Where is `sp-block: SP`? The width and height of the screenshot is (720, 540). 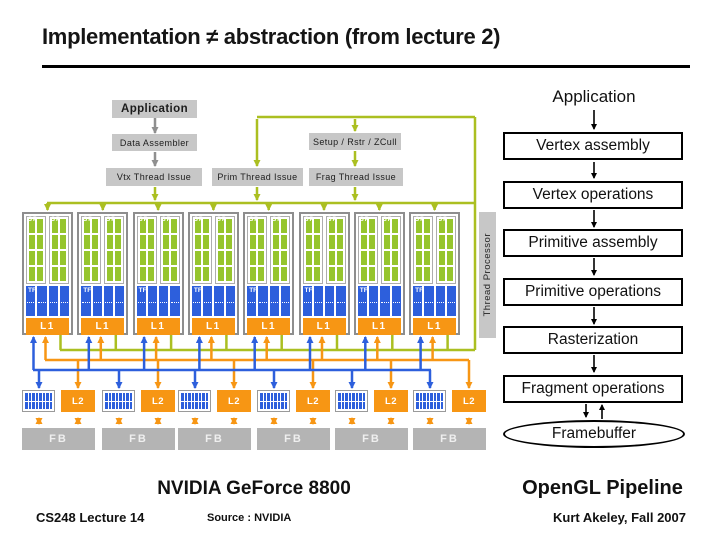 sp-block: SP is located at coordinates (390, 250).